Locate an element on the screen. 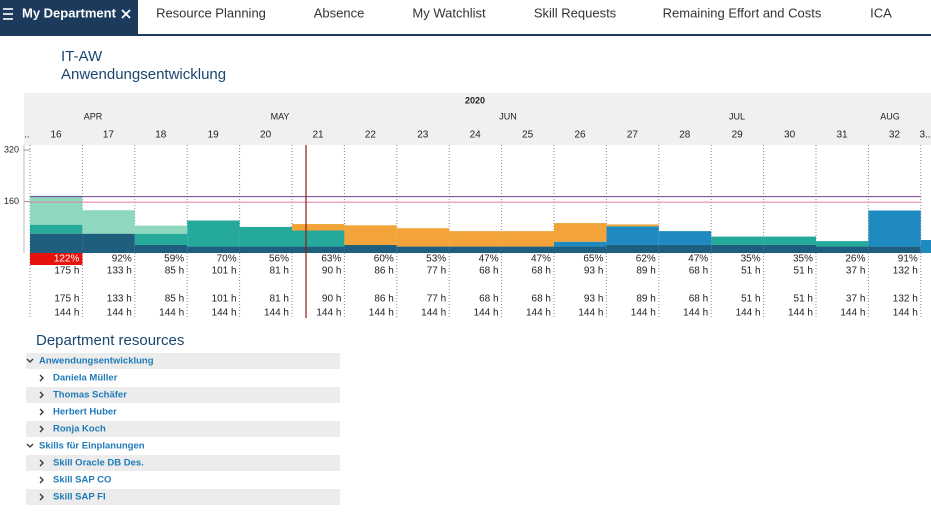  week-label: 18 is located at coordinates (161, 135).